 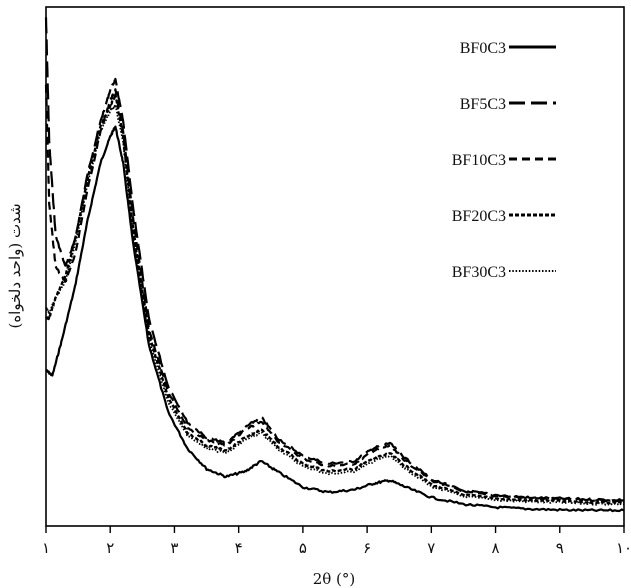 I want to click on legend-label-bf5c3: BF5C3, so click(x=483, y=104).